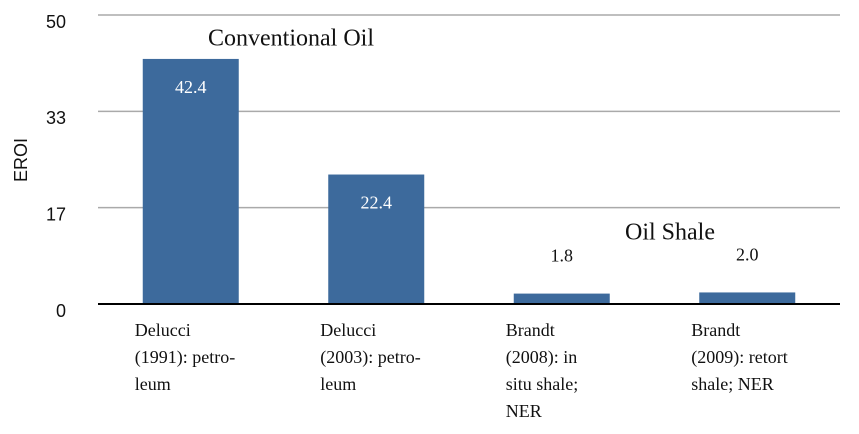  Describe the element at coordinates (56, 22) in the screenshot. I see `y-tick-label: 50` at that location.